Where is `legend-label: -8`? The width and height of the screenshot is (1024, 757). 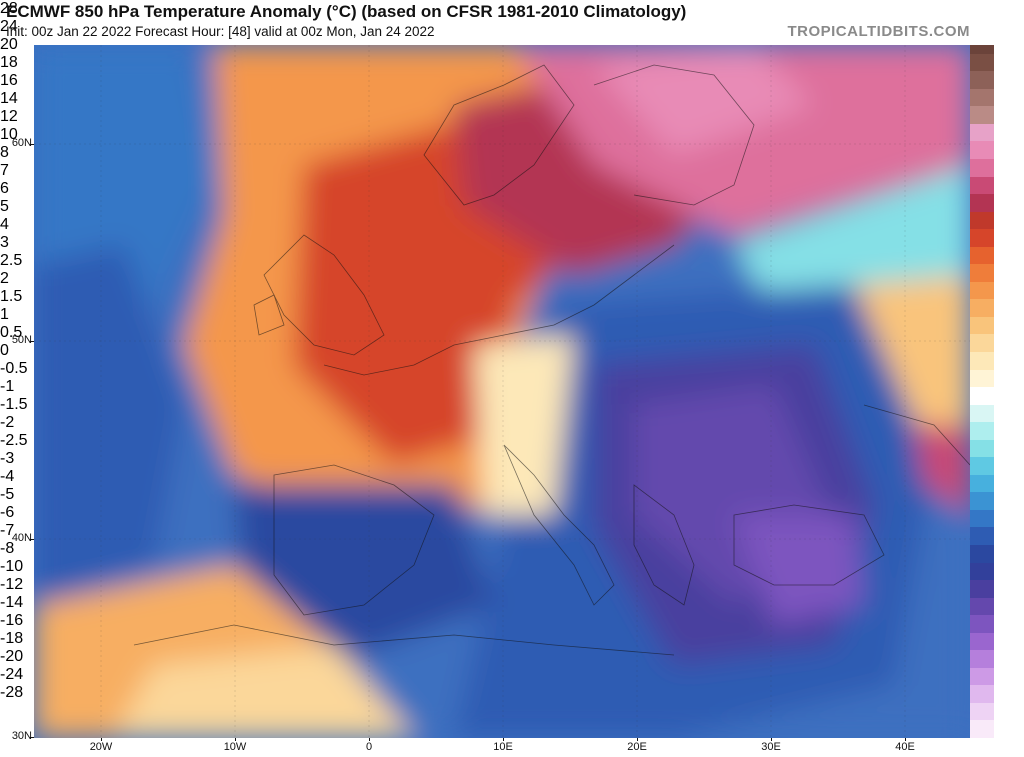
legend-label: -8 is located at coordinates (7, 548).